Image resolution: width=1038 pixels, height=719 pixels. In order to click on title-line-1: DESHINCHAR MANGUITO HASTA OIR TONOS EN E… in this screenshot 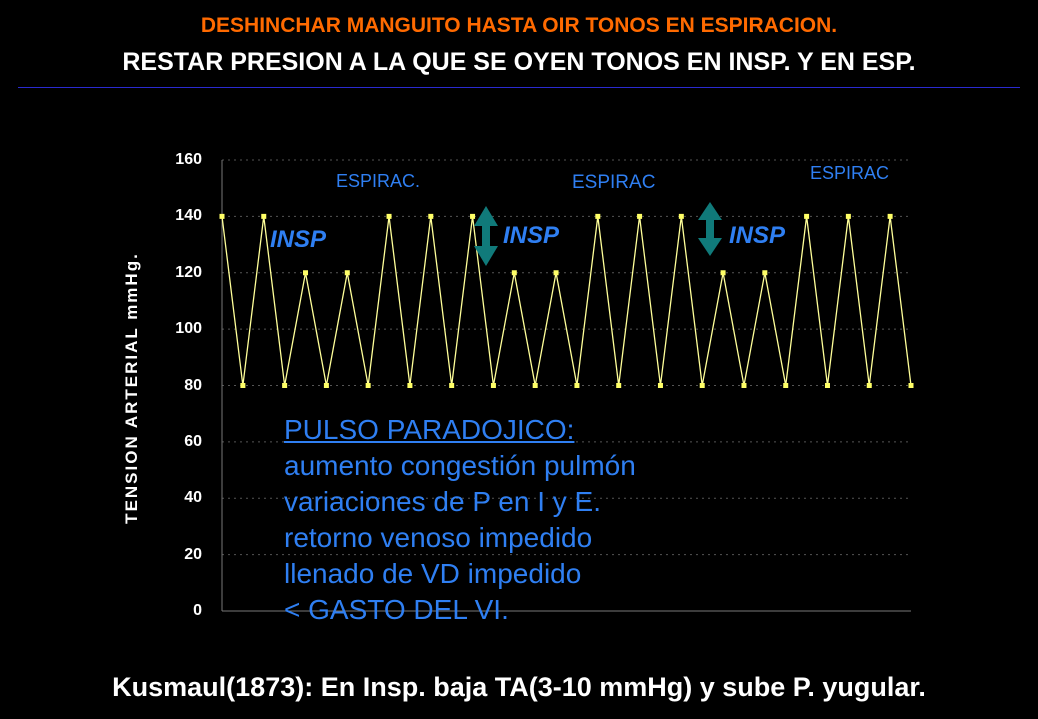, I will do `click(519, 25)`.